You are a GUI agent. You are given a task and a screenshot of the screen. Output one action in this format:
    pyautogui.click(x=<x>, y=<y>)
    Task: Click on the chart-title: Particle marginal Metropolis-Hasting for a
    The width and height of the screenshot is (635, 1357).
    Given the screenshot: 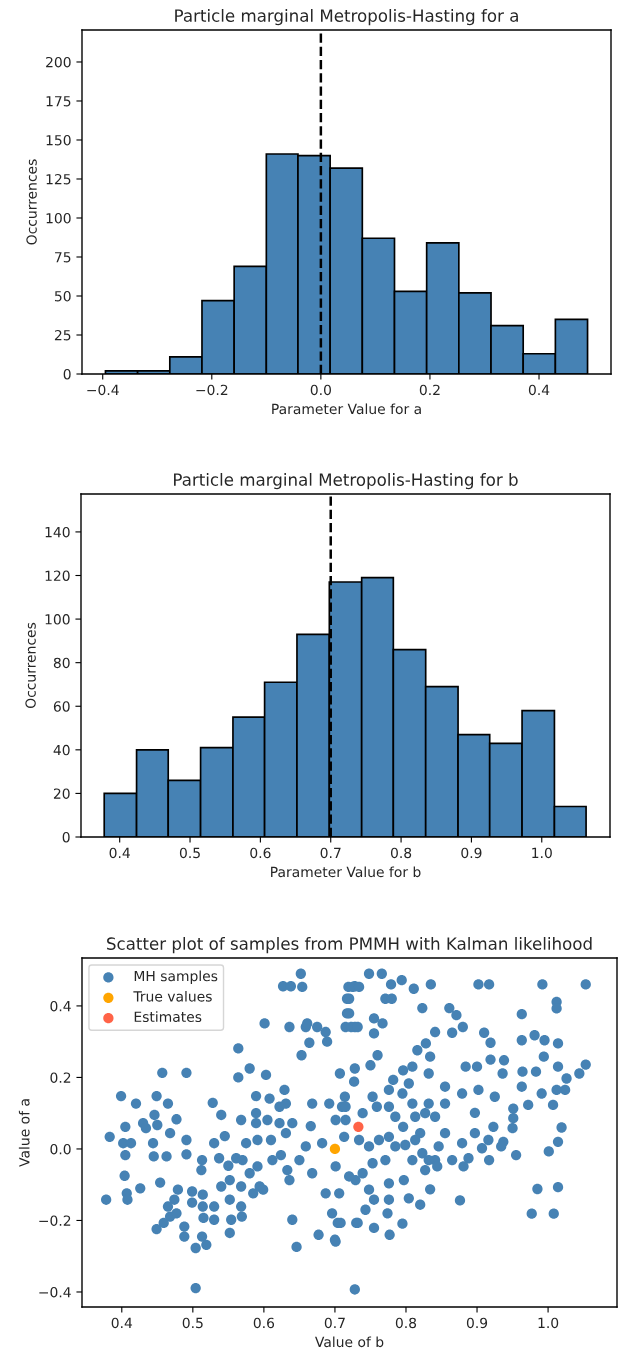 What is the action you would take?
    pyautogui.click(x=346, y=17)
    